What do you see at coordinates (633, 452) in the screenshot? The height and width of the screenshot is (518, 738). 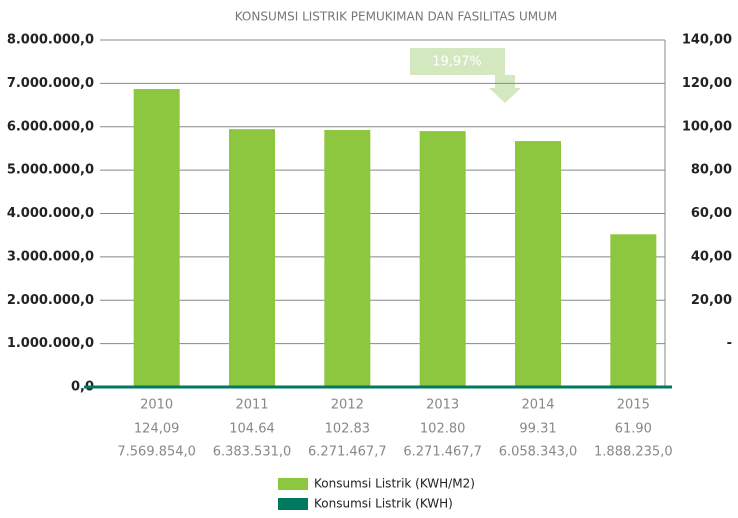 I see `table-cell: 1.888.235,0` at bounding box center [633, 452].